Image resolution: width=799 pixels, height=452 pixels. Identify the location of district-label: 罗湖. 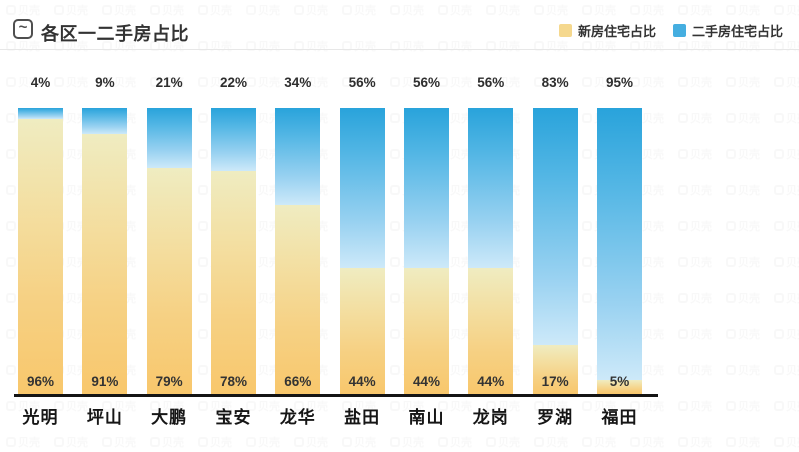
(555, 417).